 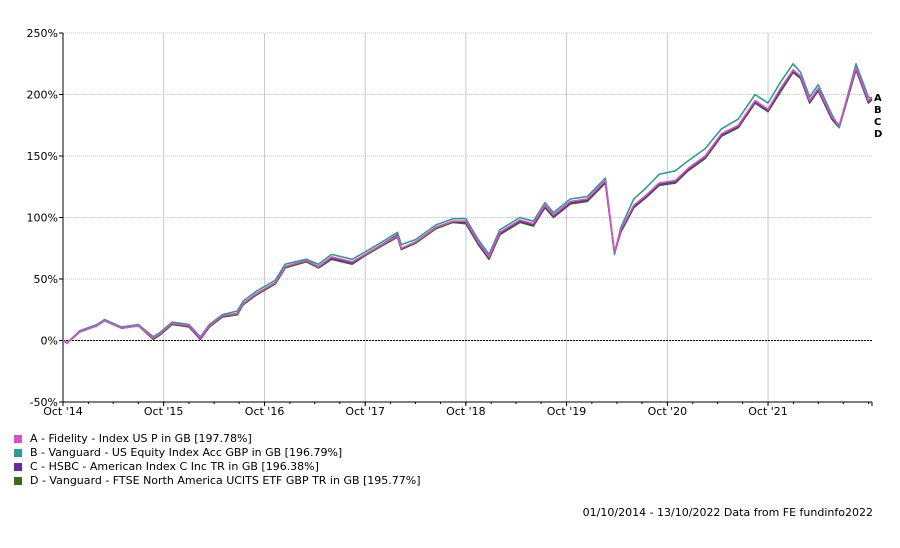 I want to click on y-tick-label: 150%, so click(x=42, y=156).